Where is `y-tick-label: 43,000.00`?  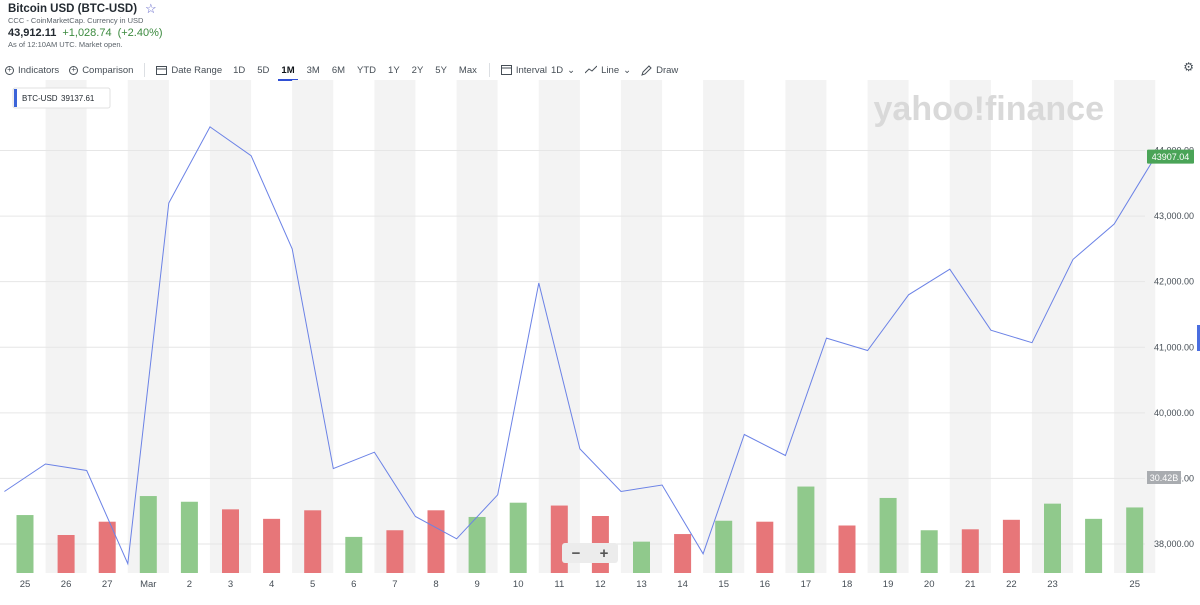 y-tick-label: 43,000.00 is located at coordinates (1174, 216).